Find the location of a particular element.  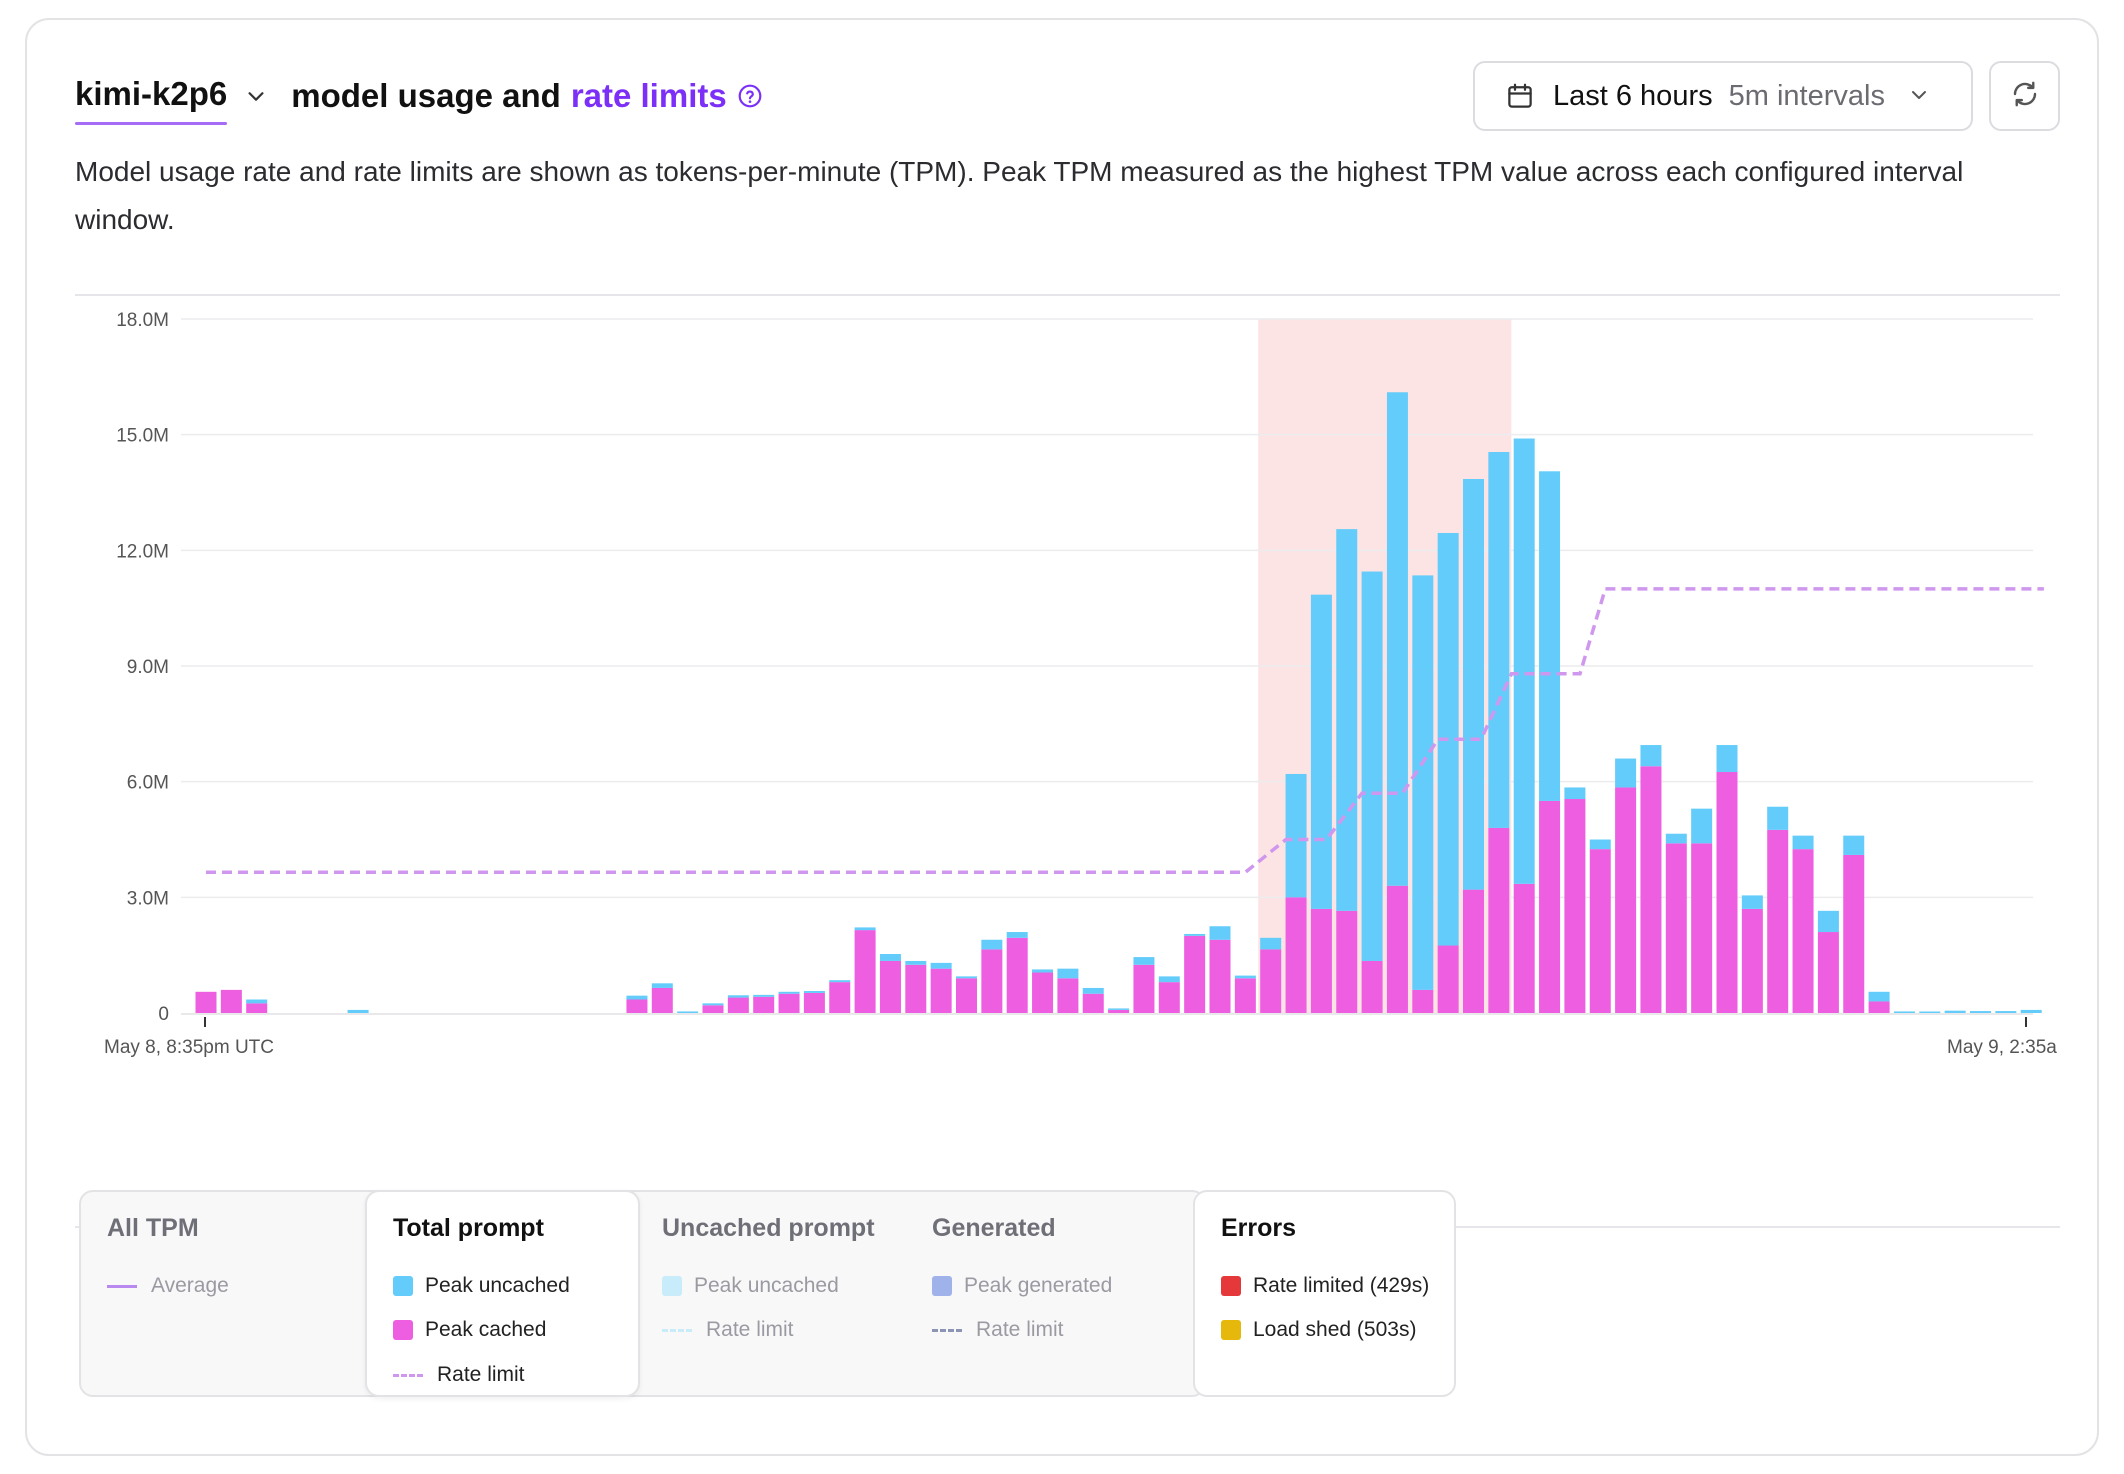

divider is located at coordinates (1067, 295).